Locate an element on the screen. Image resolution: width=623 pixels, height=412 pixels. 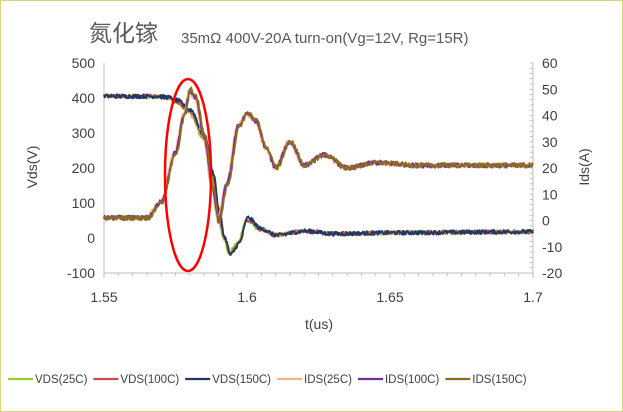
y-tick-label: 400 is located at coordinates (84, 98).